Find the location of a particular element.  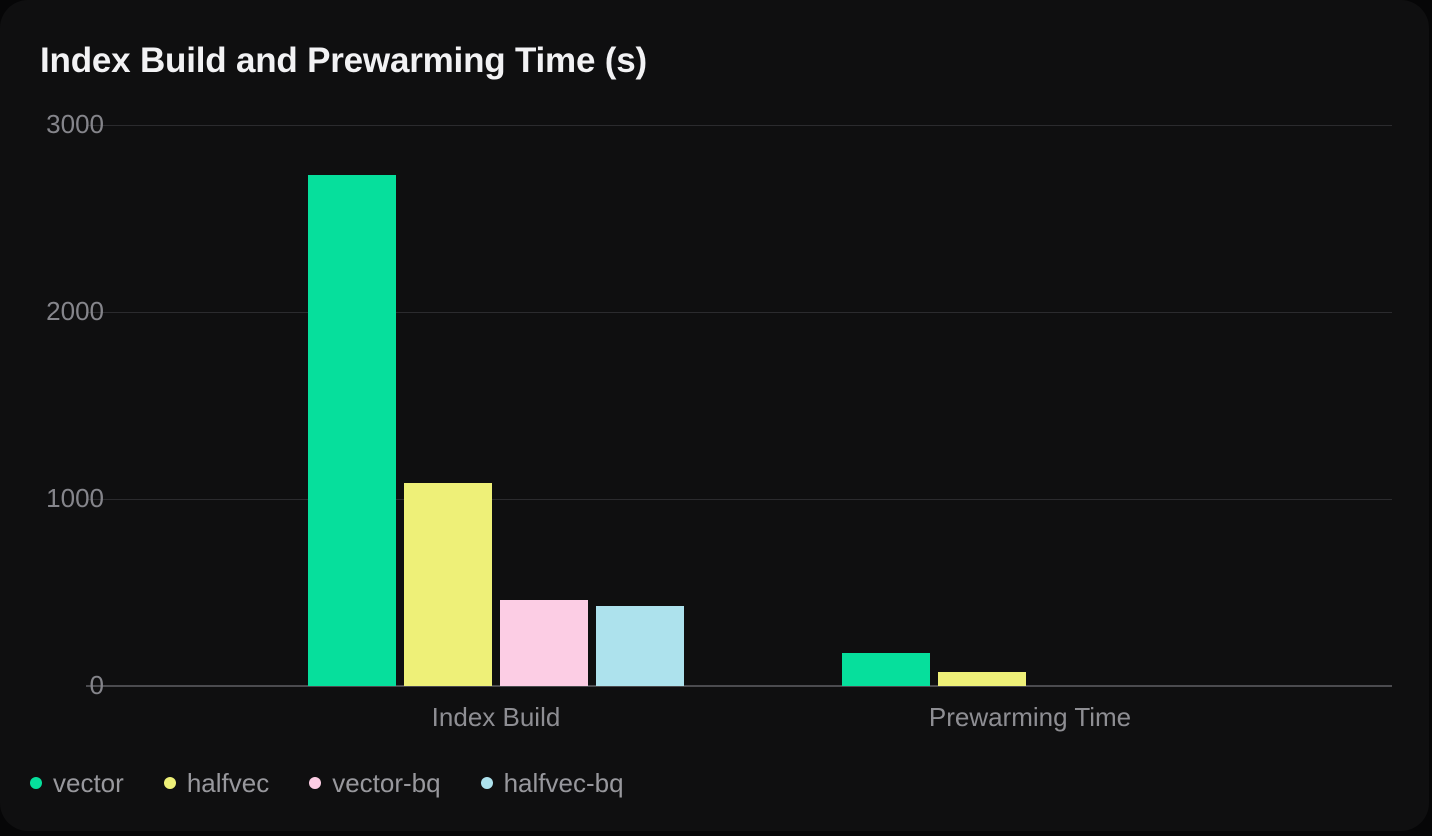

legend: vector halfvec vector-bq halfvec-bq is located at coordinates (327, 783).